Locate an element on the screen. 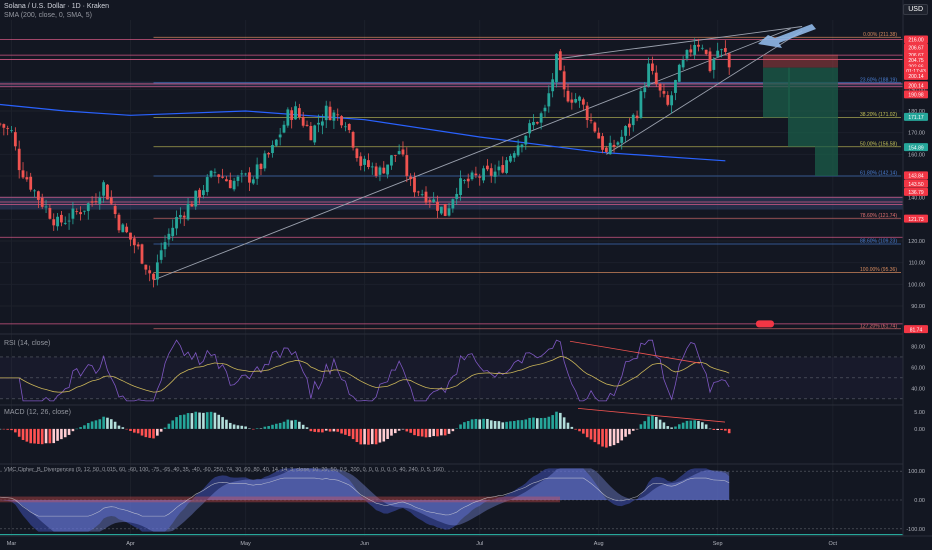  macd-legend: MACD (12, 26, close) is located at coordinates (37, 412).